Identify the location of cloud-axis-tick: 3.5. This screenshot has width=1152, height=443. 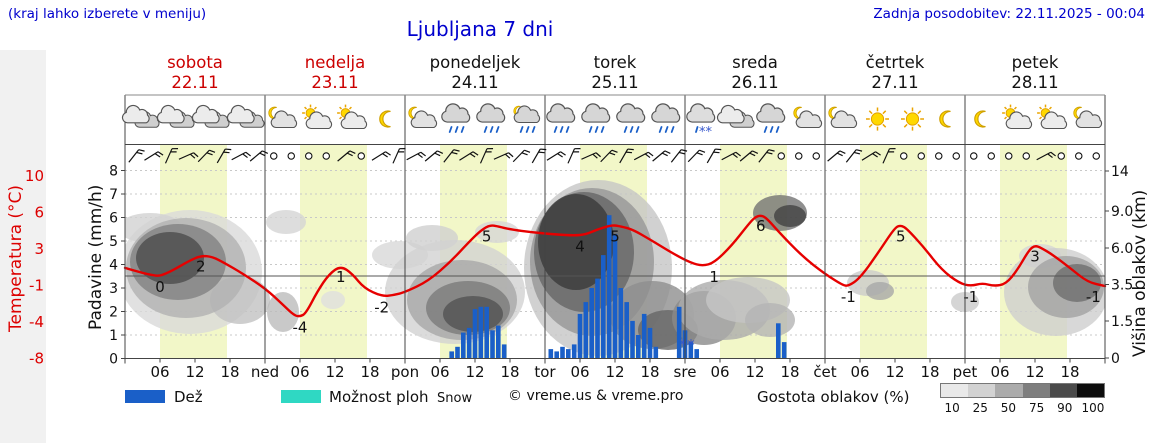
(1122, 286).